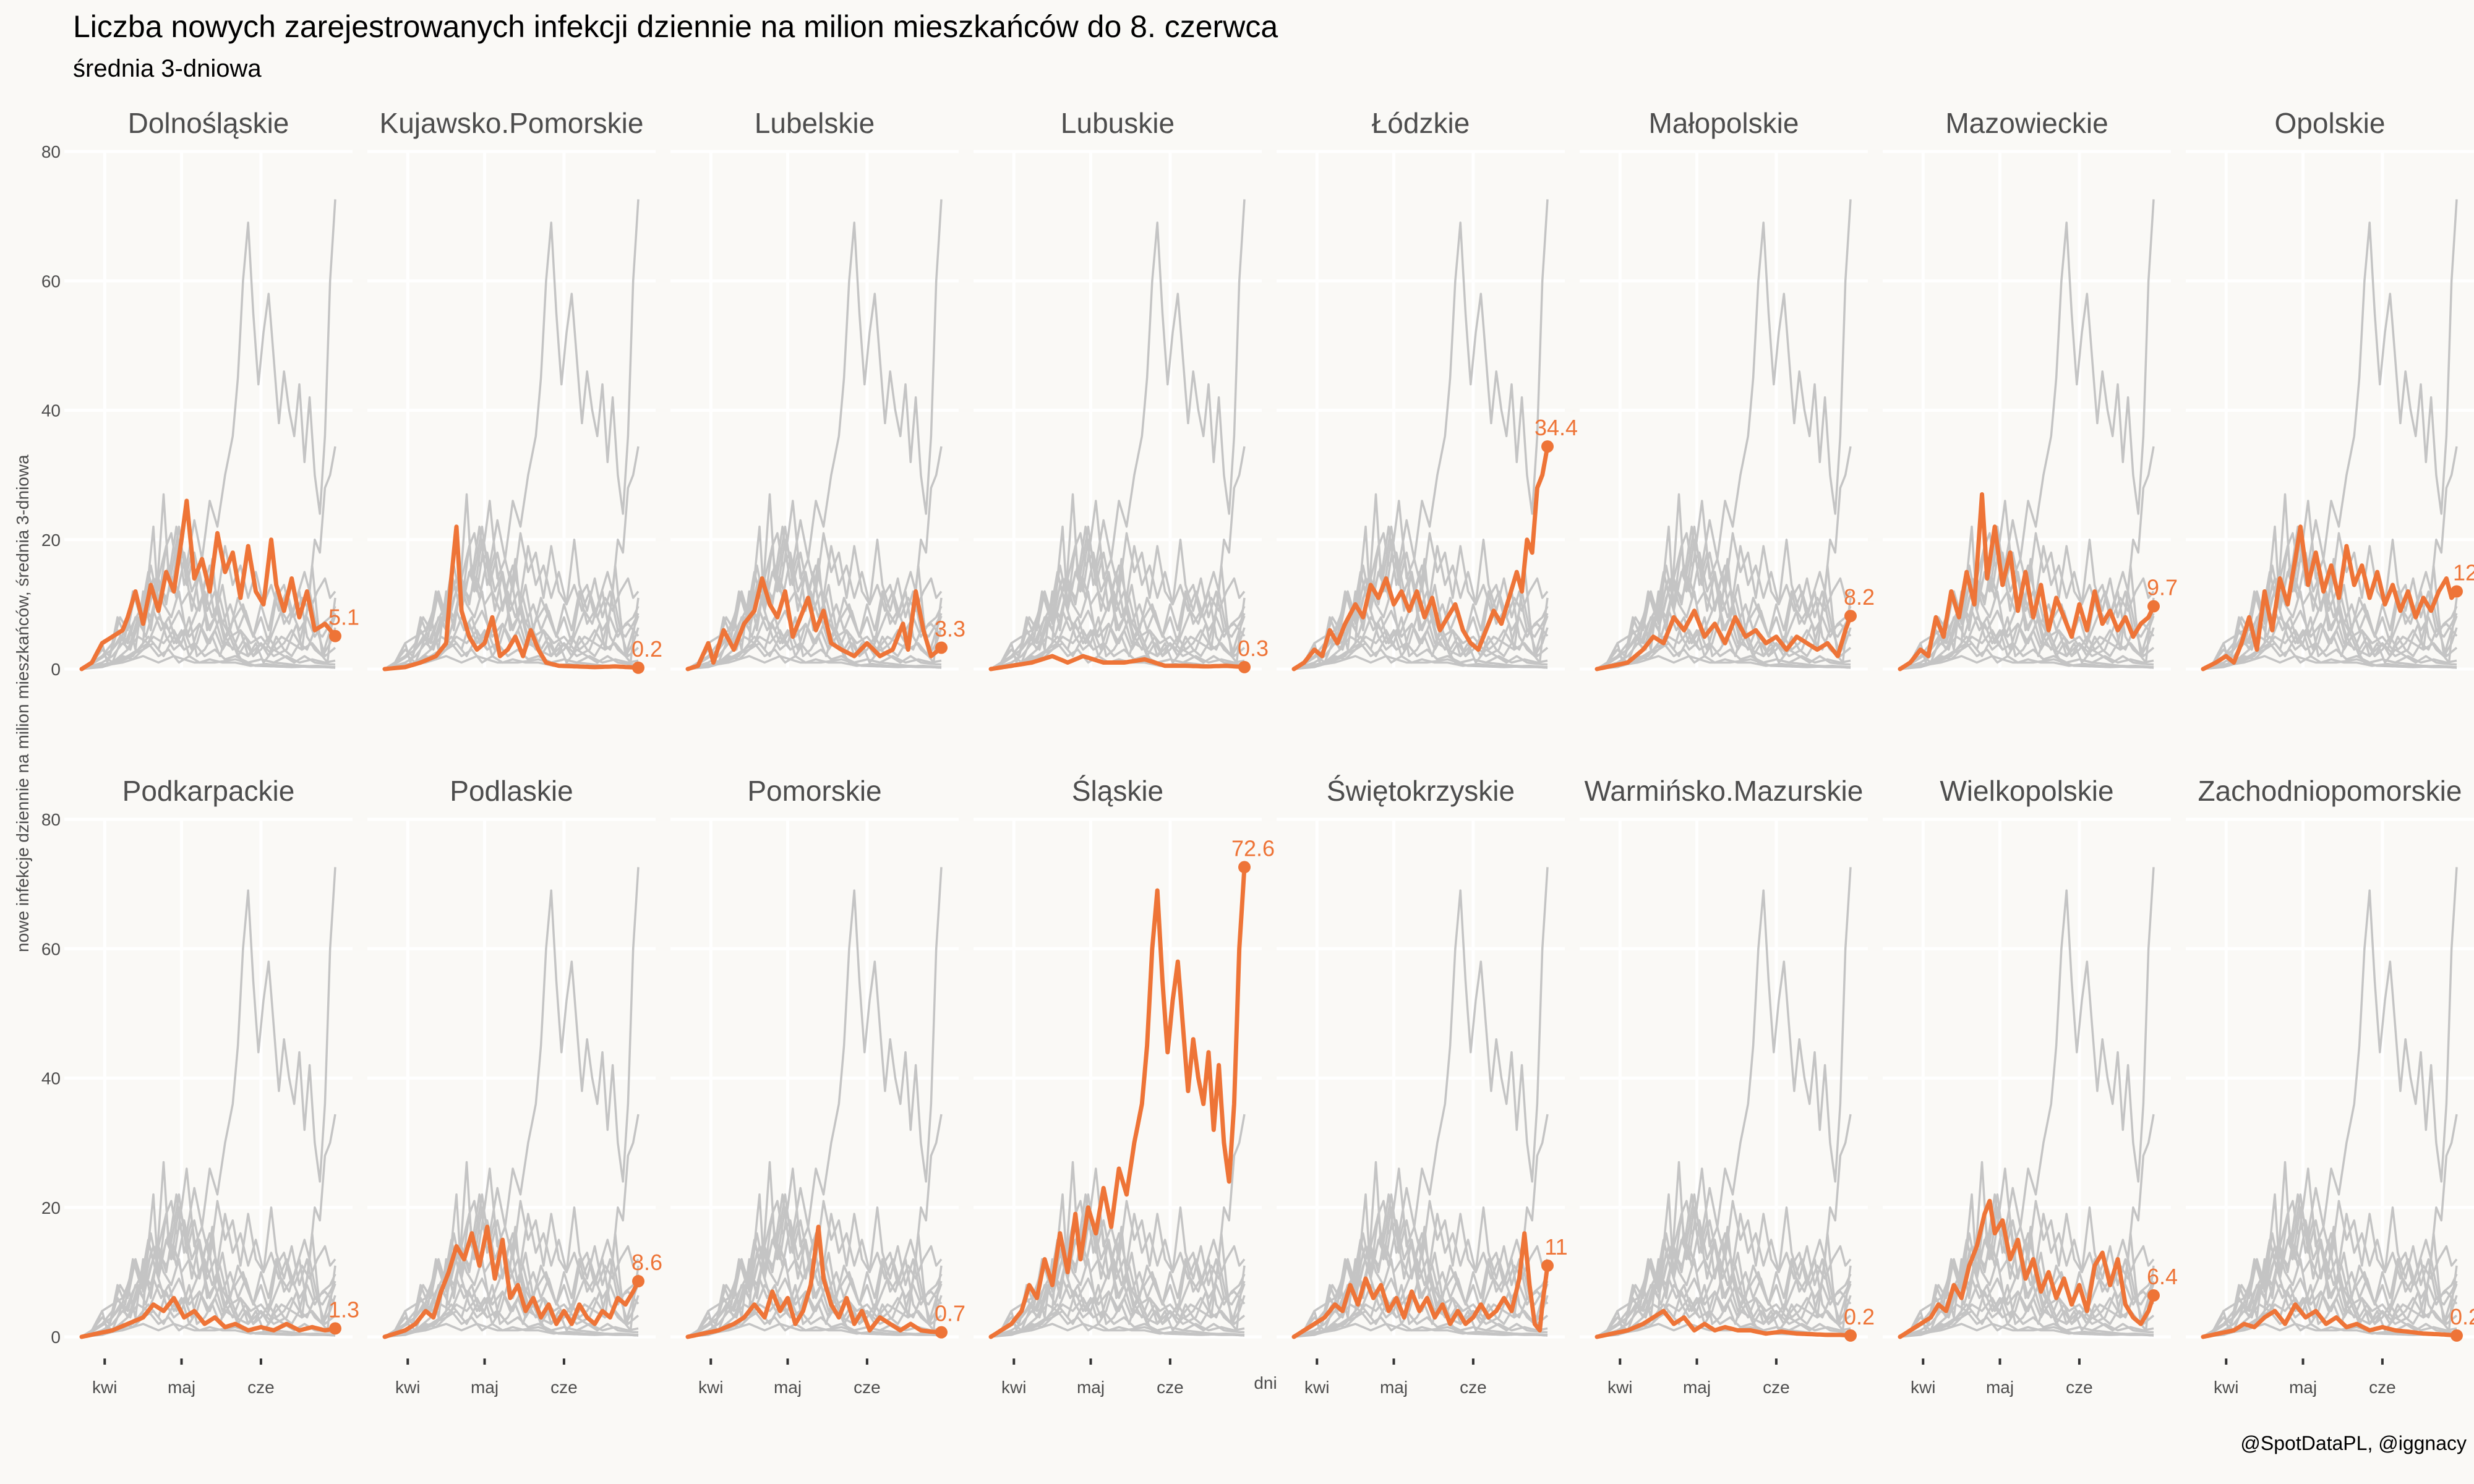 The image size is (2474, 1484). I want to click on end-value-label: 9.7, so click(2162, 587).